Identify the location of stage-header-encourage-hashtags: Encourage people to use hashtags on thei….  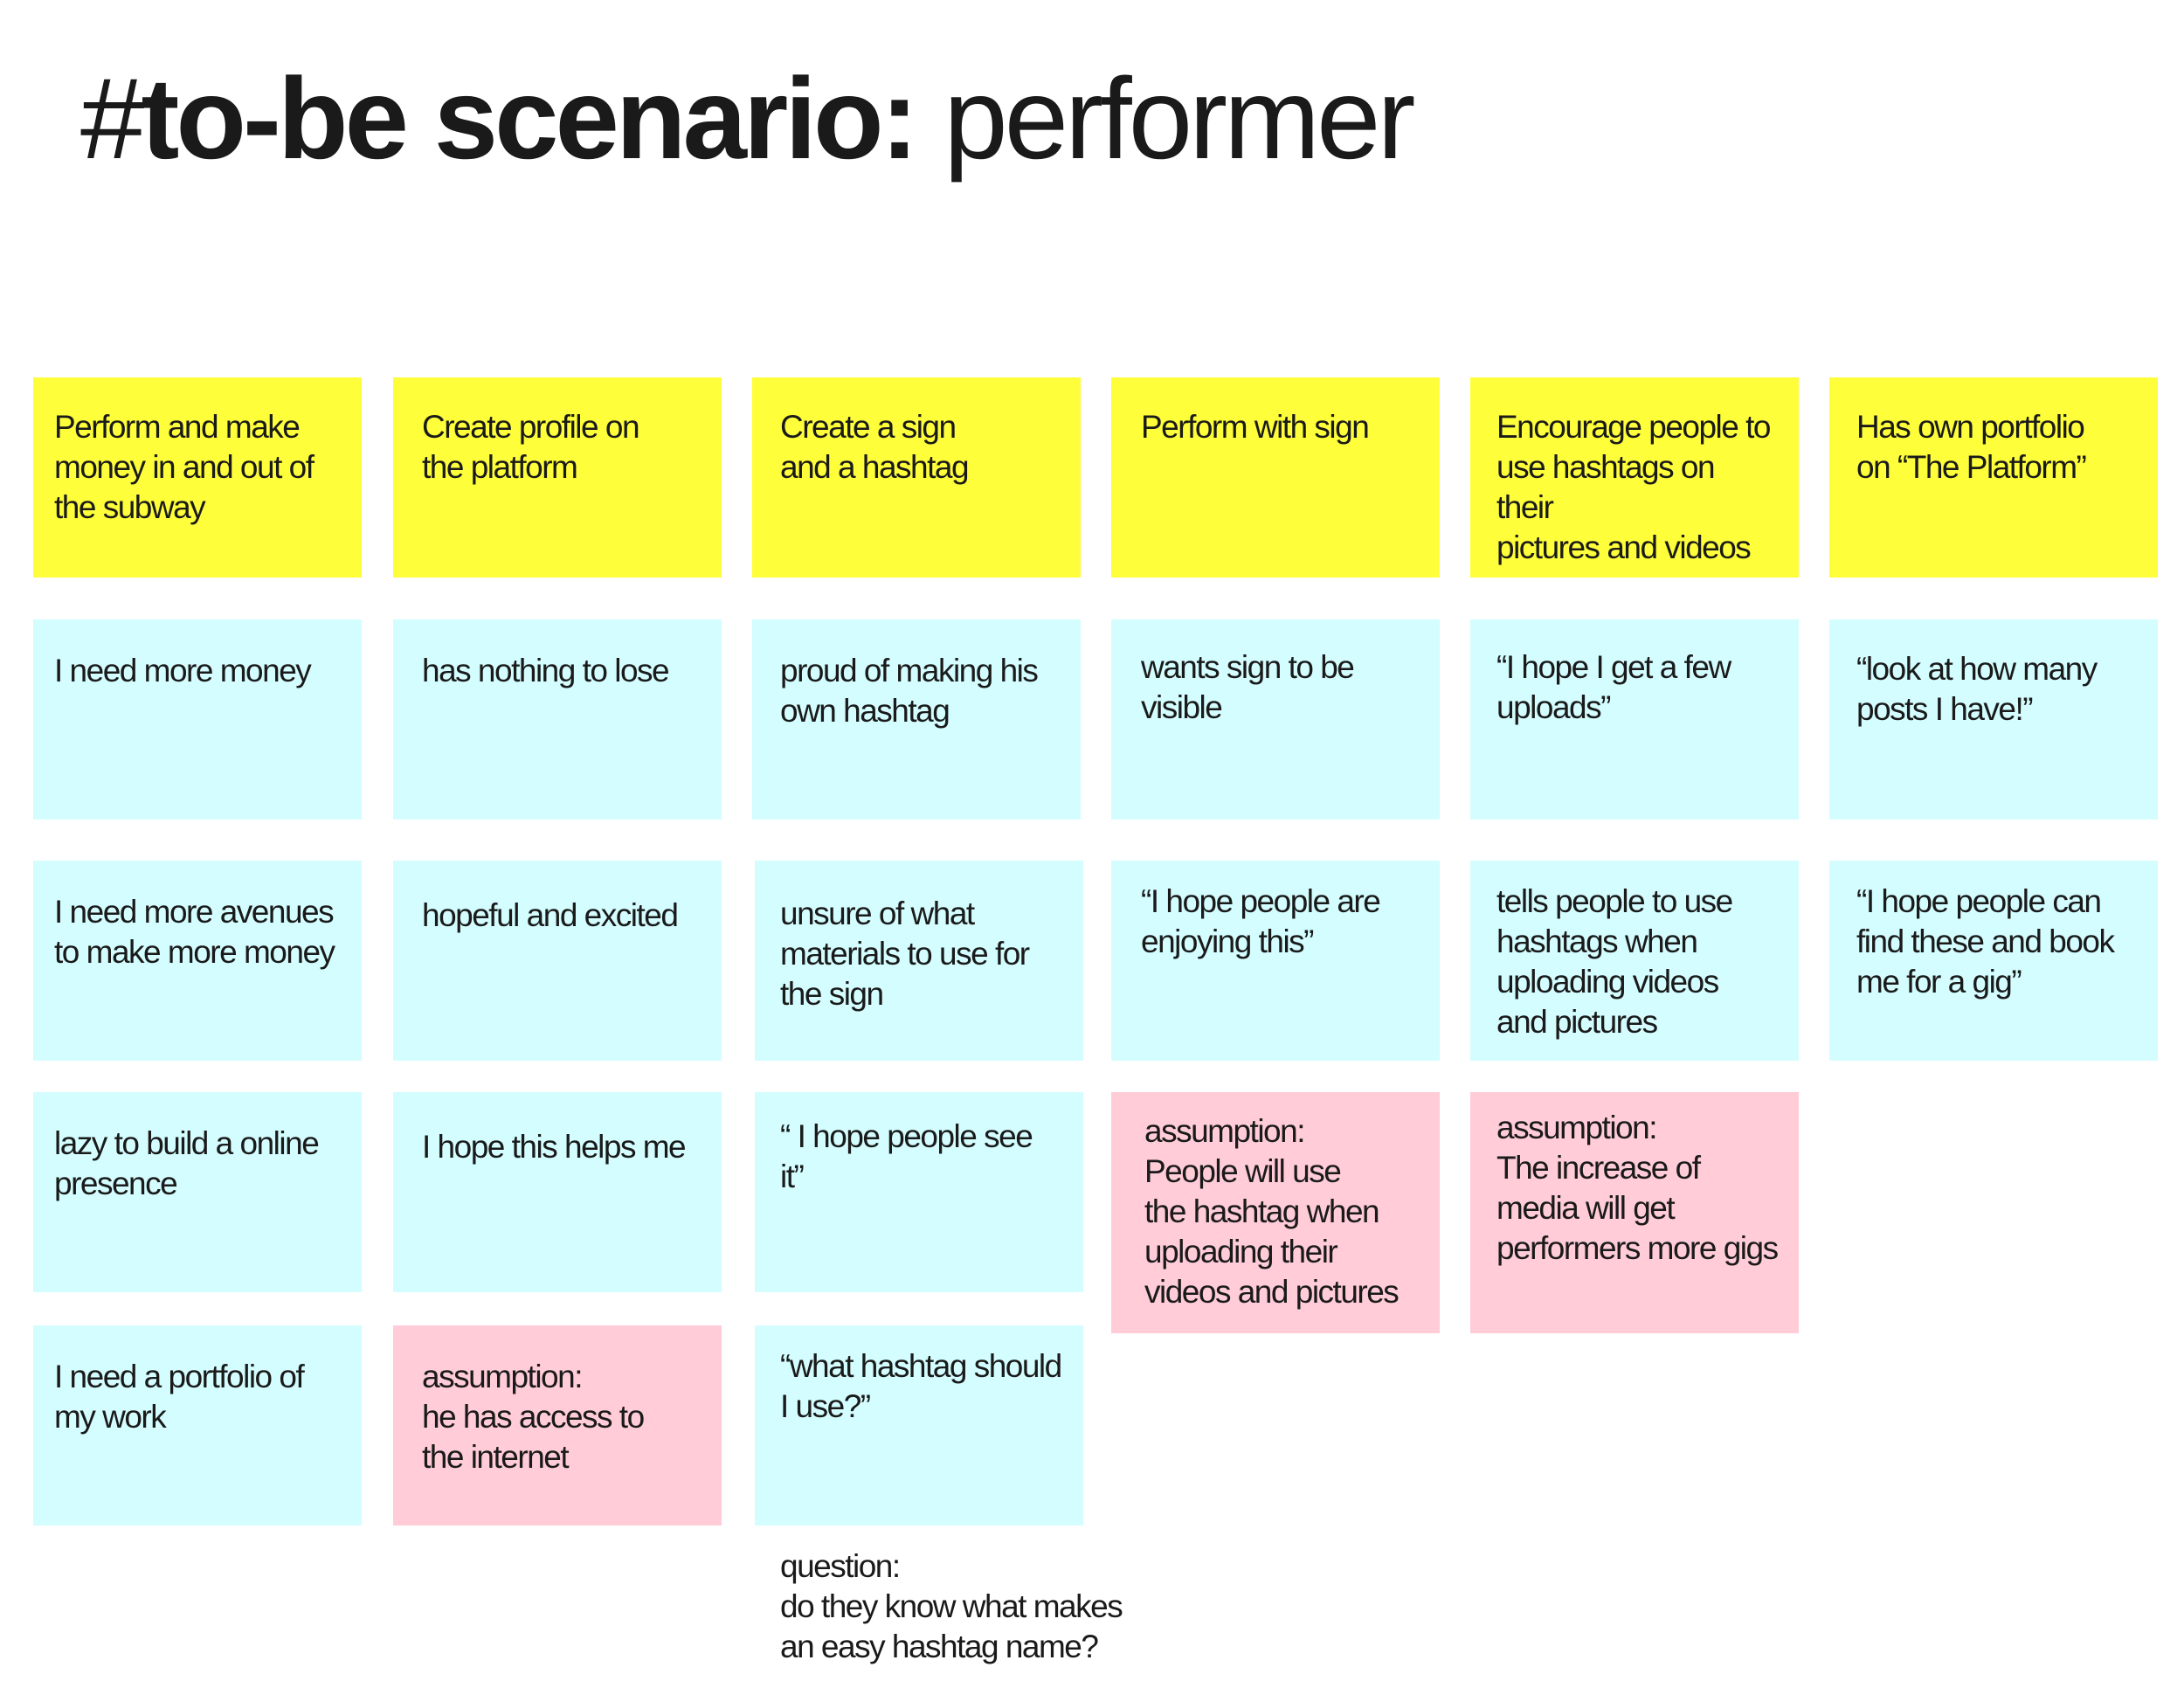
(1634, 477).